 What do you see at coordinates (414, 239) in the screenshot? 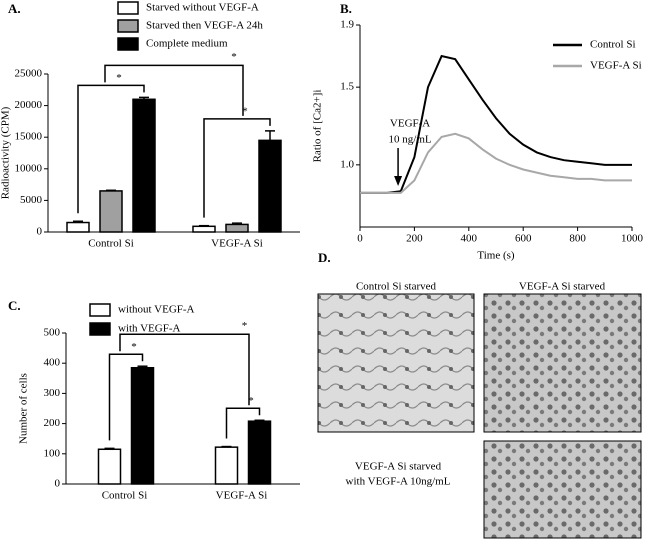
I see `x-tick-label: 200` at bounding box center [414, 239].